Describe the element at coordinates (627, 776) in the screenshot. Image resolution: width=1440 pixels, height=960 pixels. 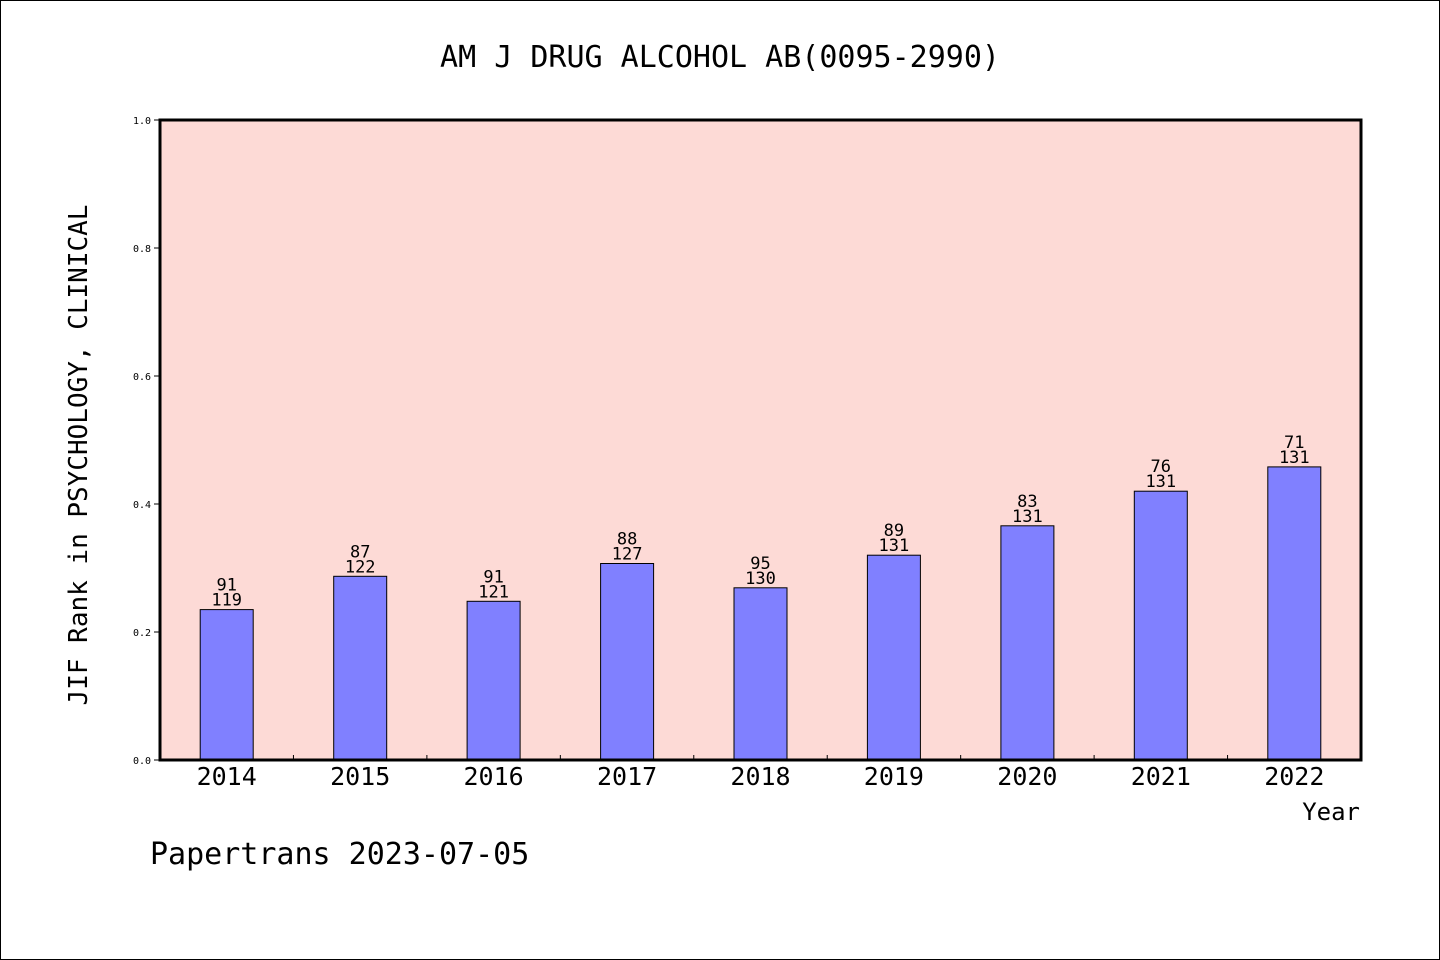
I see `x-tick-label-2017: 2017` at that location.